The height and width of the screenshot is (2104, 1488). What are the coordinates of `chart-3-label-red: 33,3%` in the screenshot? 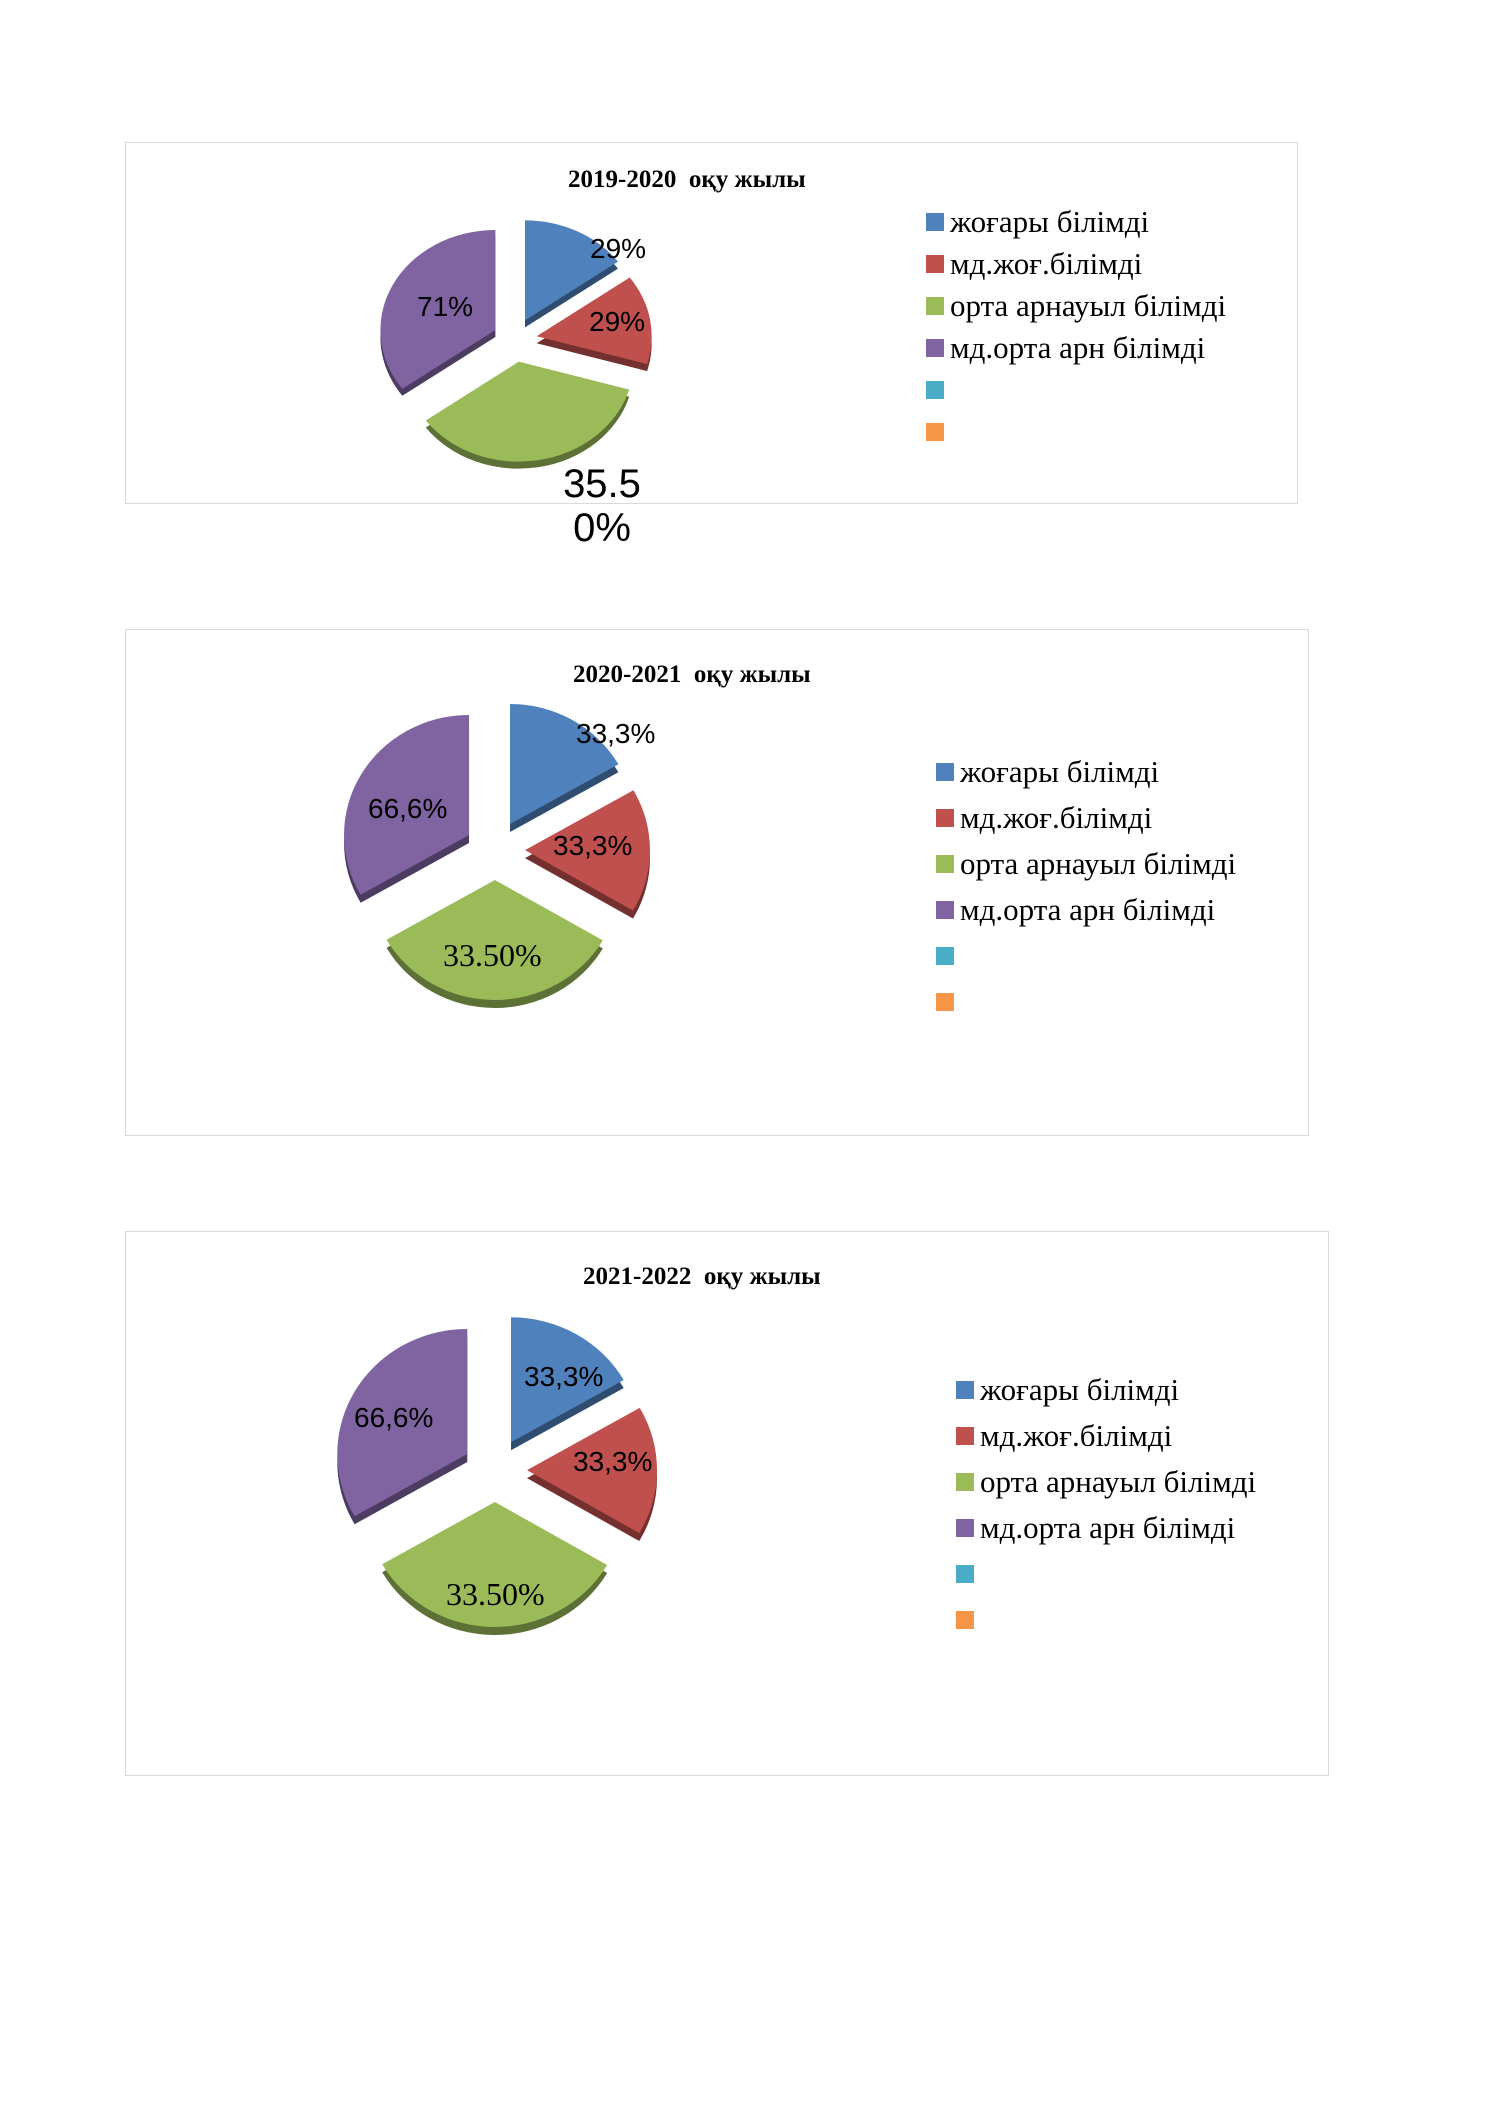 It's located at (613, 1461).